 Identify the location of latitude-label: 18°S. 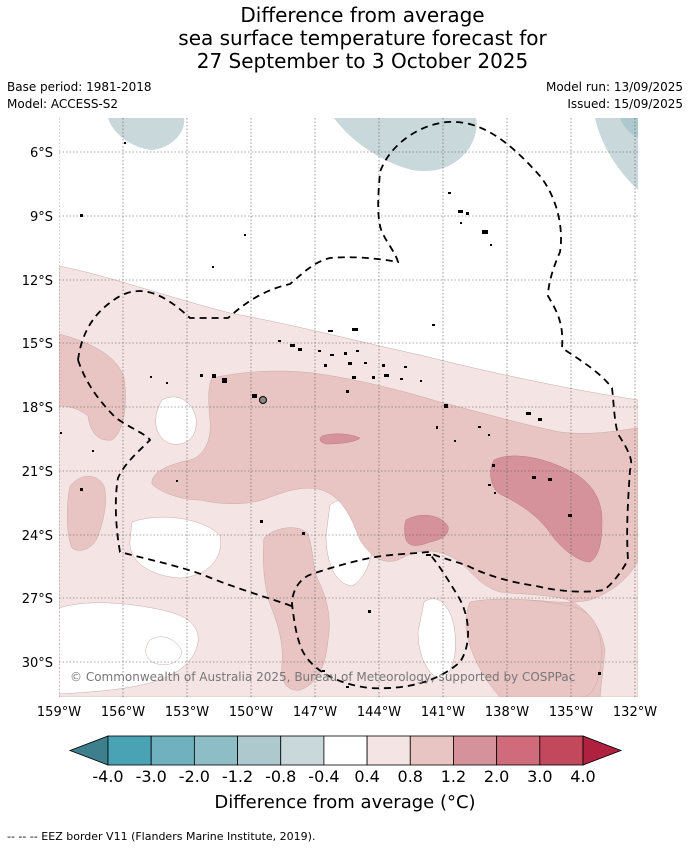
(37, 408).